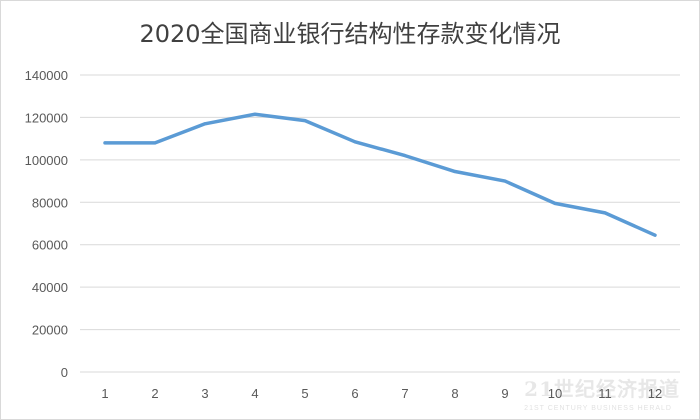  Describe the element at coordinates (404, 393) in the screenshot. I see `x-tick-label: 7` at that location.